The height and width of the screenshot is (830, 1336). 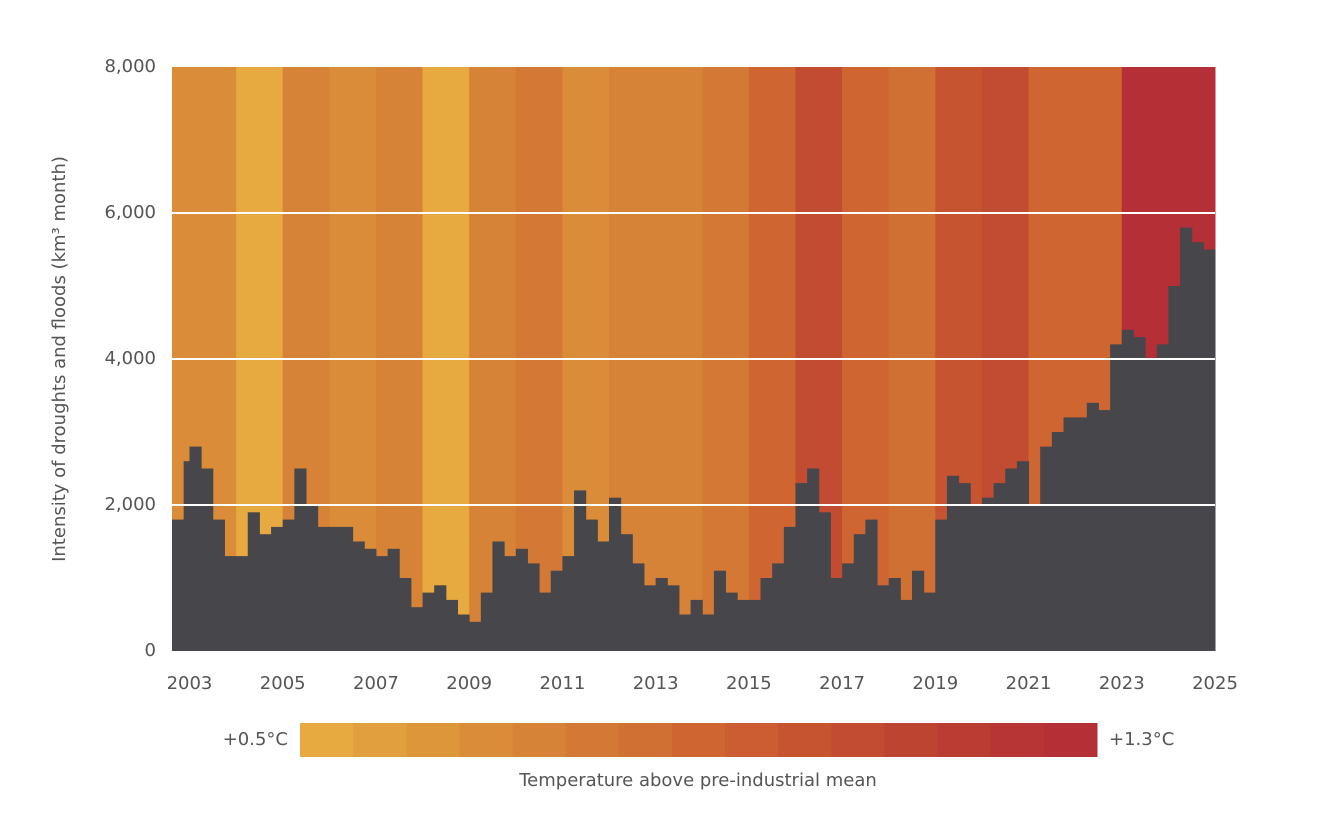 What do you see at coordinates (190, 683) in the screenshot?
I see `x-tick-label: 2003` at bounding box center [190, 683].